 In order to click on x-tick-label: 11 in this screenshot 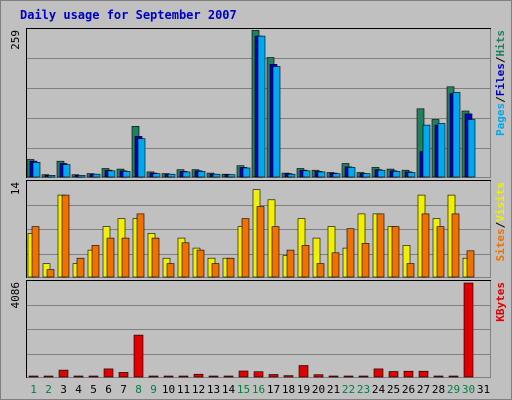, I will do `click(183, 389)`.